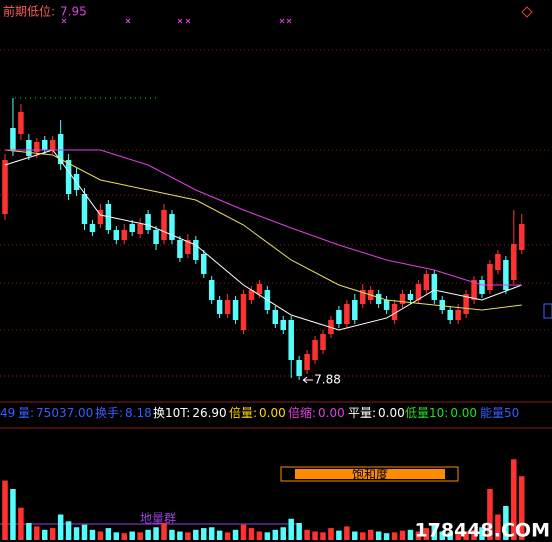 The height and width of the screenshot is (542, 552). Describe the element at coordinates (362, 413) in the screenshot. I see `info-label: 平量:` at that location.